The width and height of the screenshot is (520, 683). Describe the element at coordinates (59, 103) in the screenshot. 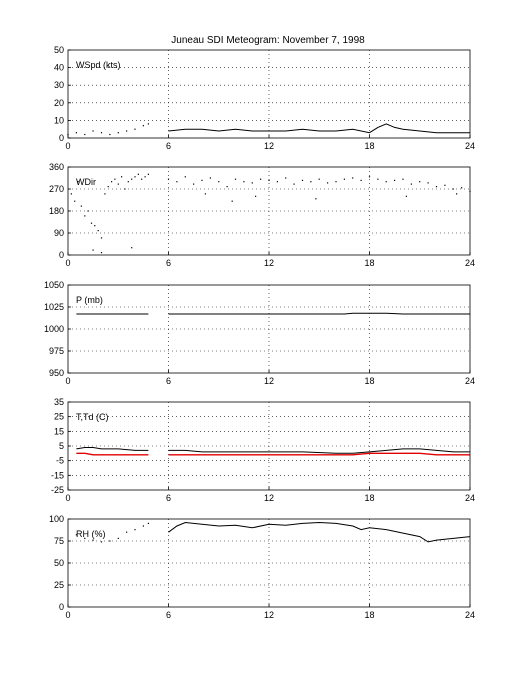

I see `y-tick-label: 20` at that location.